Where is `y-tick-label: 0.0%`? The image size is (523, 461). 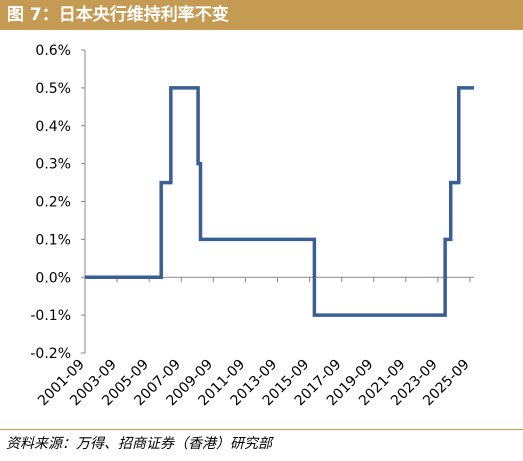
y-tick-label: 0.0% is located at coordinates (53, 278).